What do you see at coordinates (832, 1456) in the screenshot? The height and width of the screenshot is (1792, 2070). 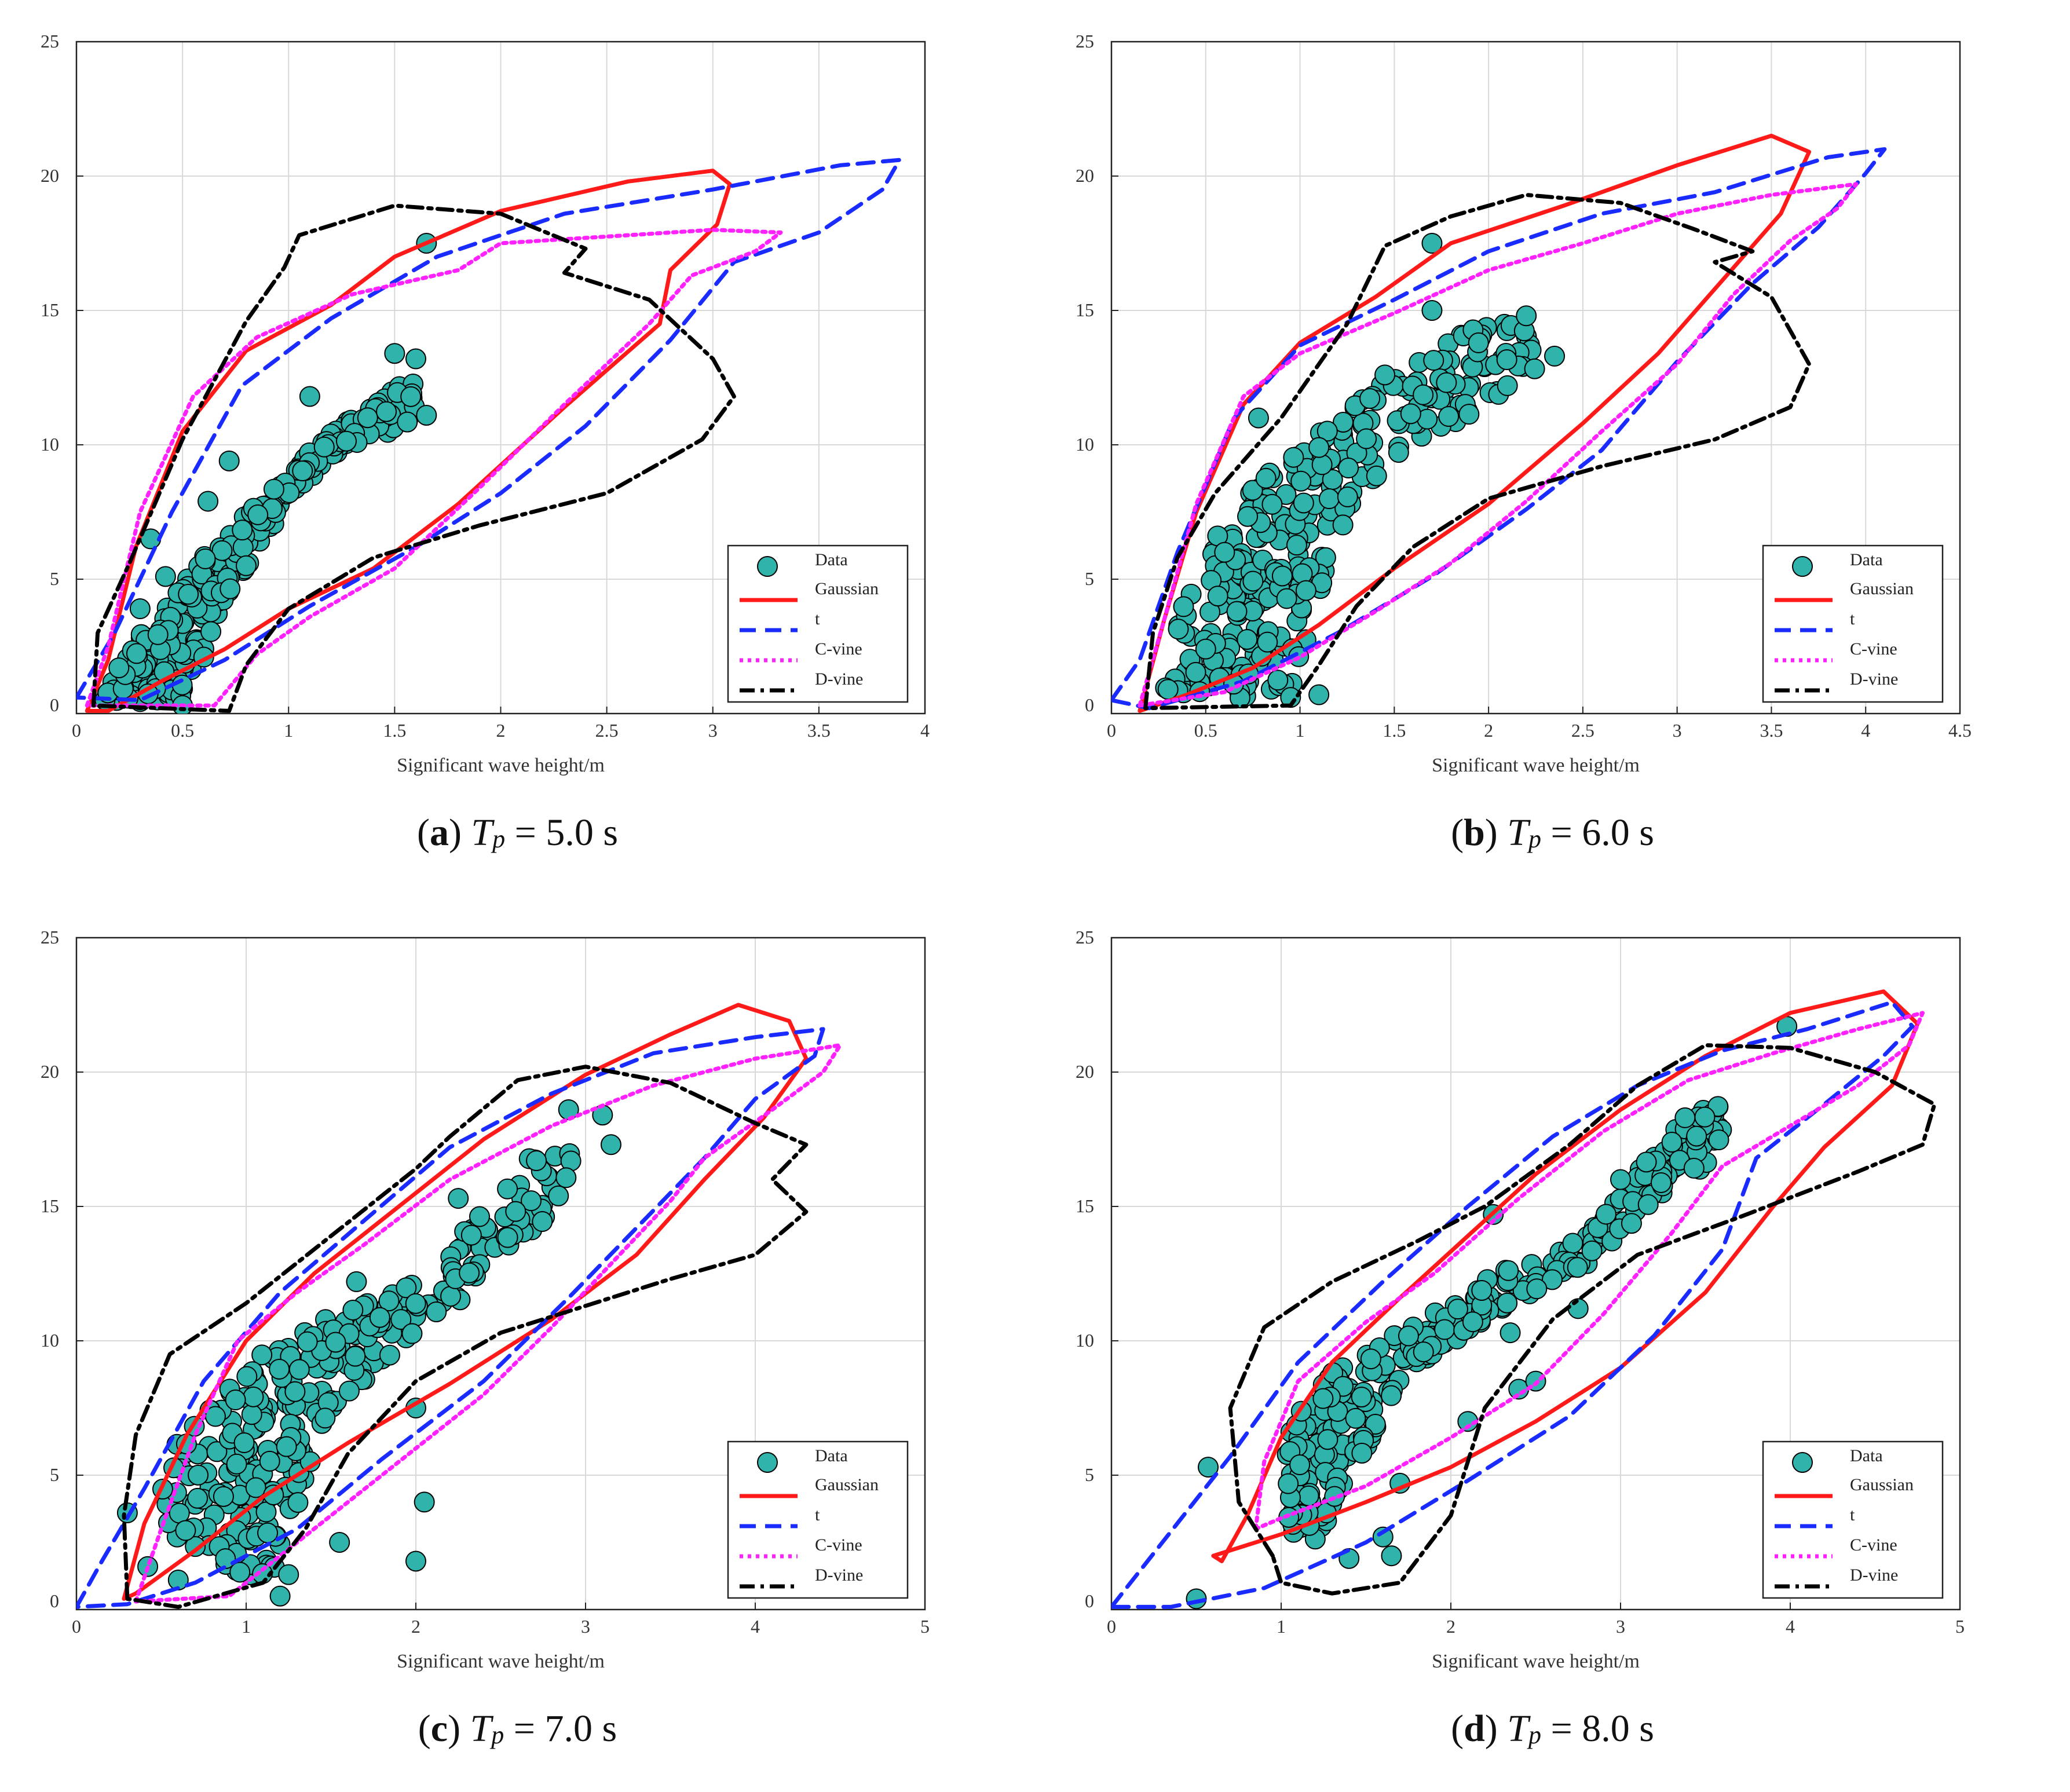 I see `legend-label: Data` at bounding box center [832, 1456].